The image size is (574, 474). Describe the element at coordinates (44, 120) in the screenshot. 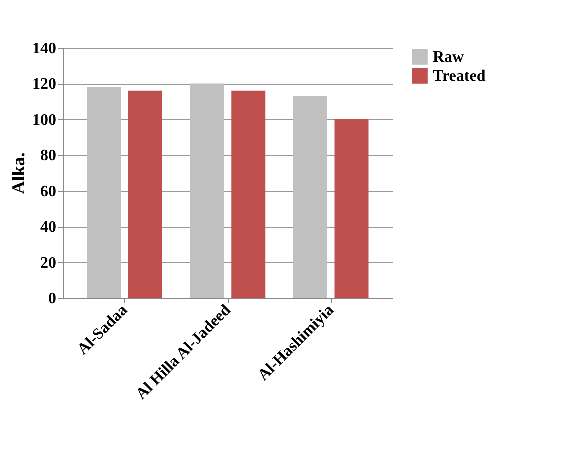

I see `y-tick-label: 100` at that location.